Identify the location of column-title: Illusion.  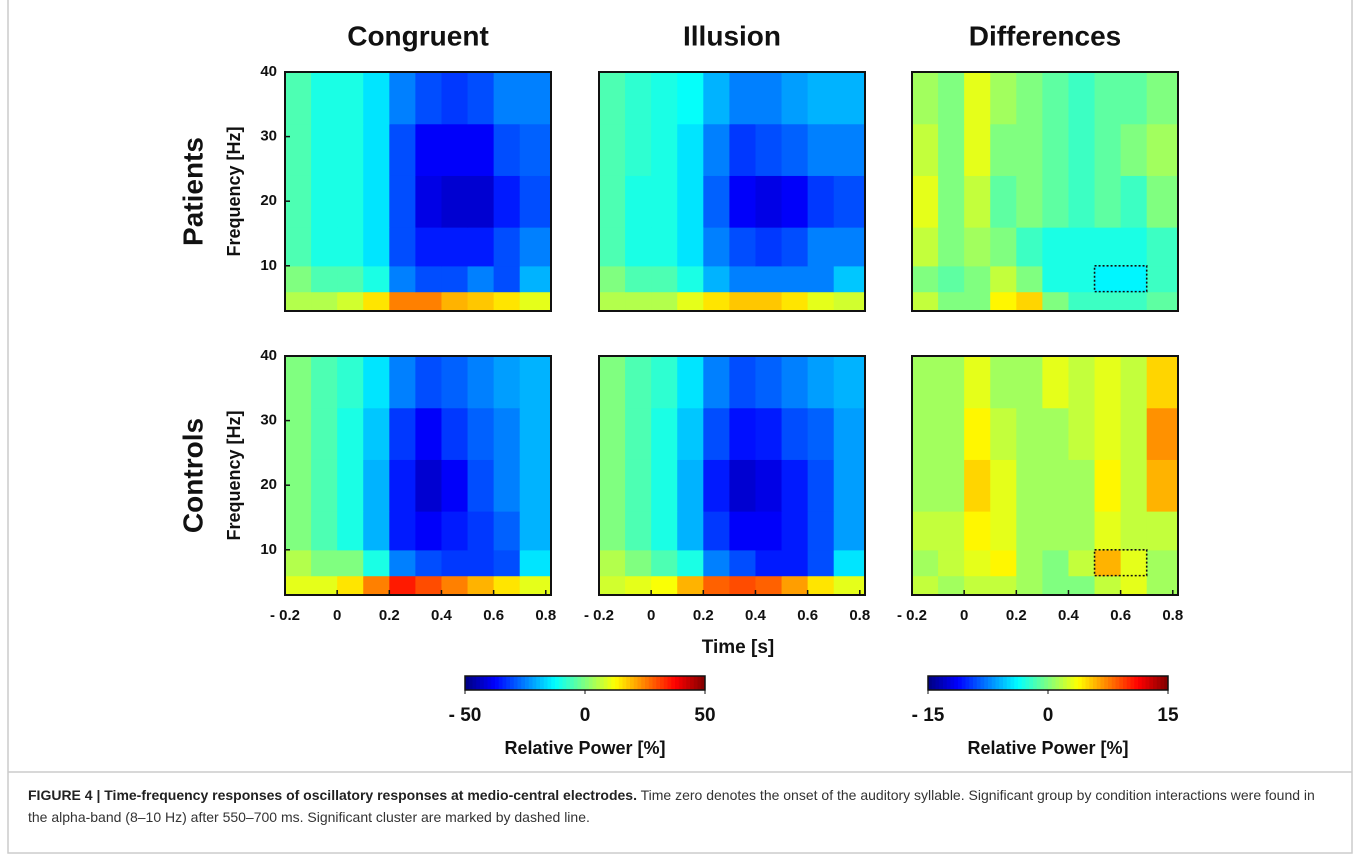
(732, 35).